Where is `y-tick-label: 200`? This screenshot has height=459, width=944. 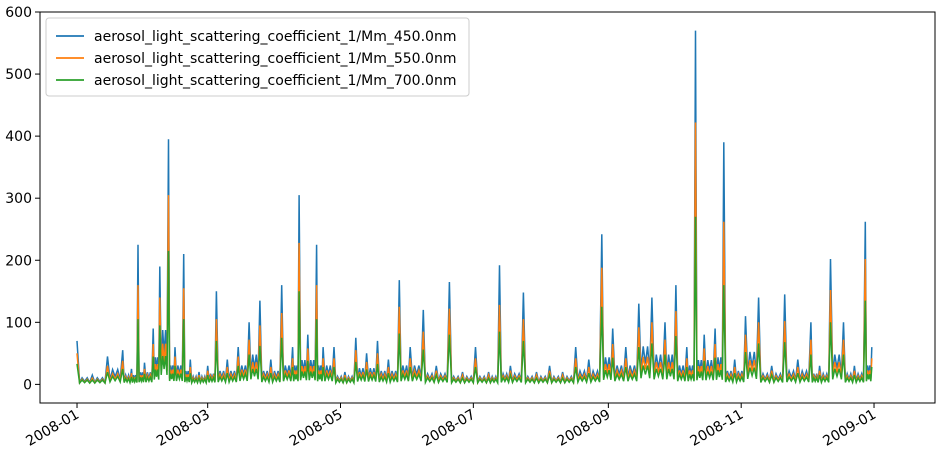
y-tick-label: 200 is located at coordinates (18, 261).